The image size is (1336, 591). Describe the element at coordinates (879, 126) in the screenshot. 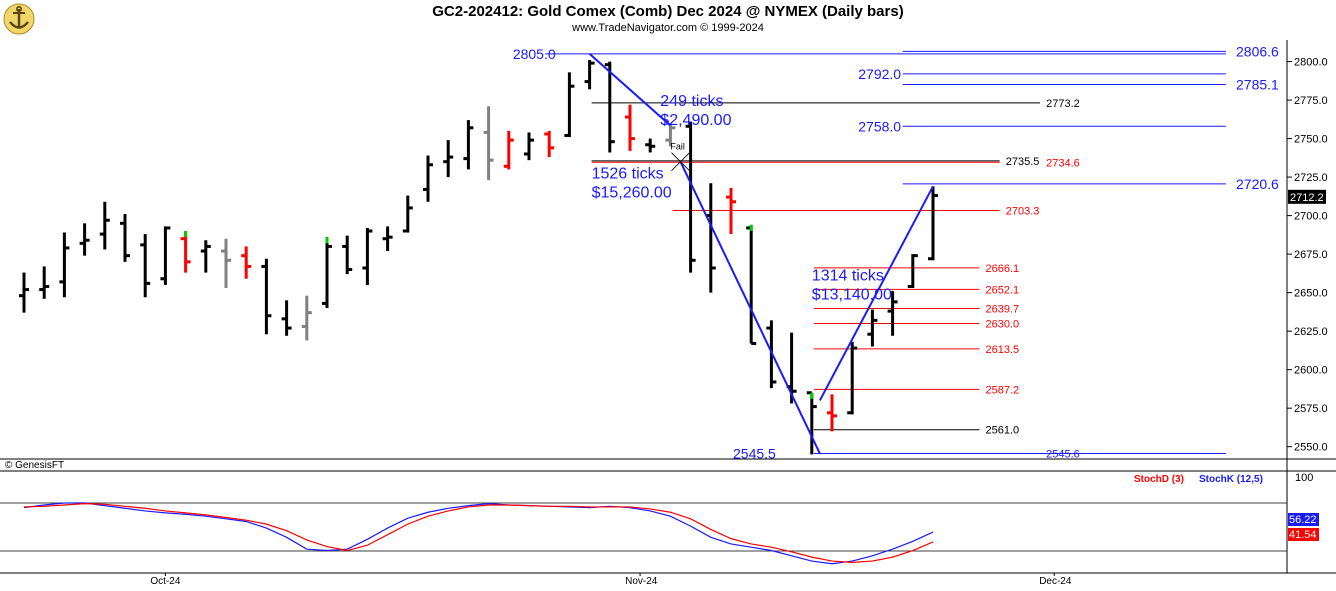

I see `level-label: 2758.0` at that location.